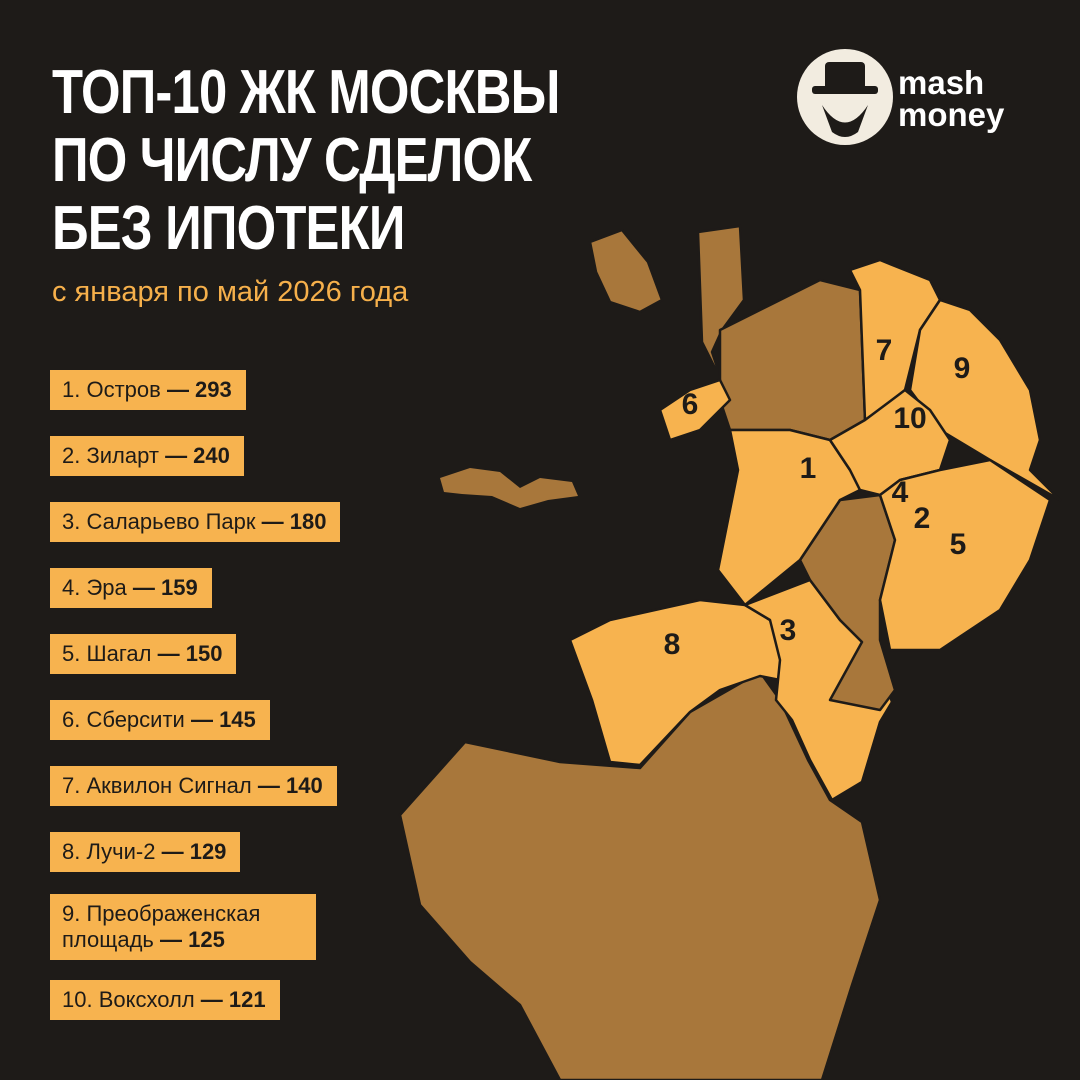 Image resolution: width=1080 pixels, height=1080 pixels. Describe the element at coordinates (845, 90) in the screenshot. I see `logo-hat-brim` at that location.